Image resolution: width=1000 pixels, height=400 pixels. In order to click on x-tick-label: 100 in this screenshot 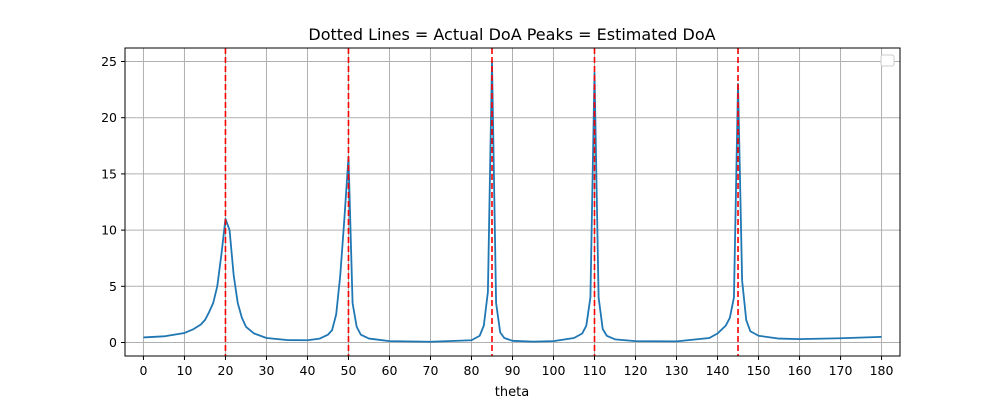, I will do `click(554, 370)`.